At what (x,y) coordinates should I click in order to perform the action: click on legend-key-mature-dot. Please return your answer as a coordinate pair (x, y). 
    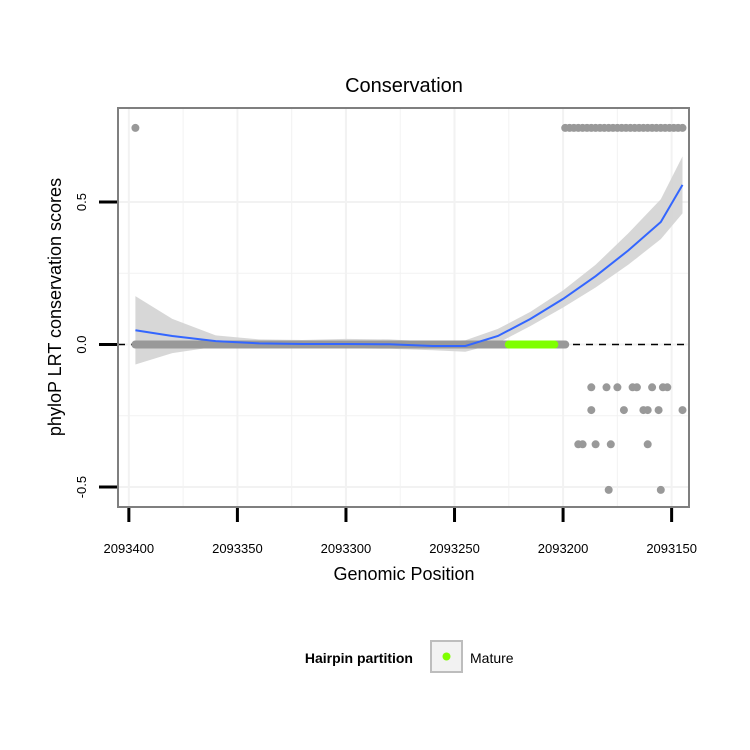
    Looking at the image, I should click on (446, 656).